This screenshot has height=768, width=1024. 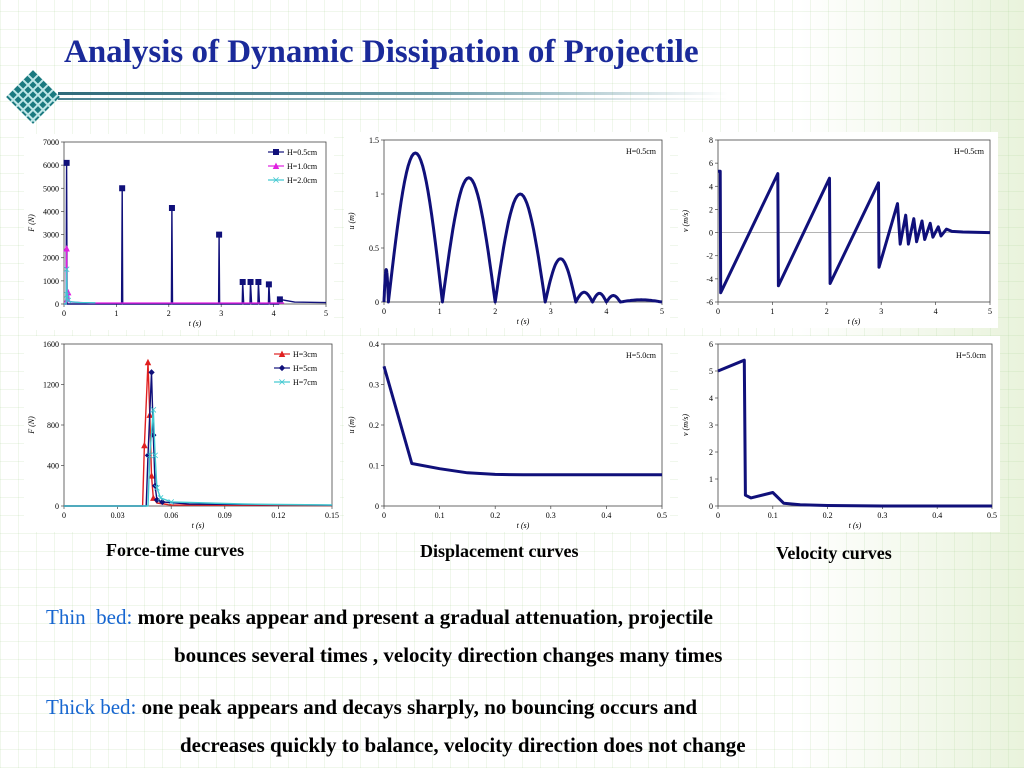 I want to click on x-tick-label: 0.5, so click(x=662, y=515).